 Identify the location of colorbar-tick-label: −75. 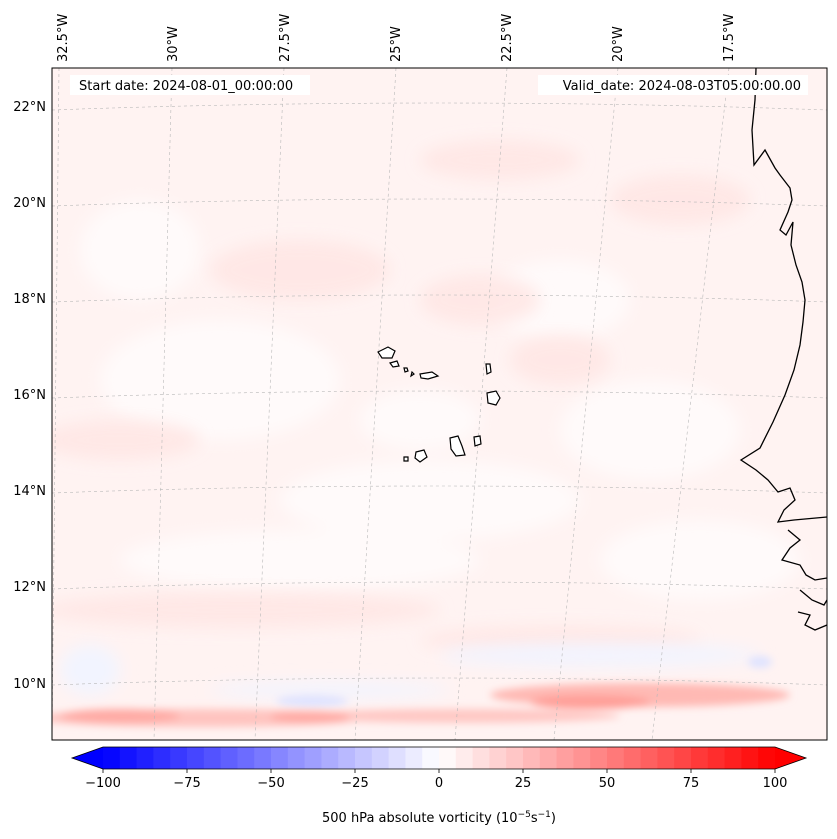
(186, 783).